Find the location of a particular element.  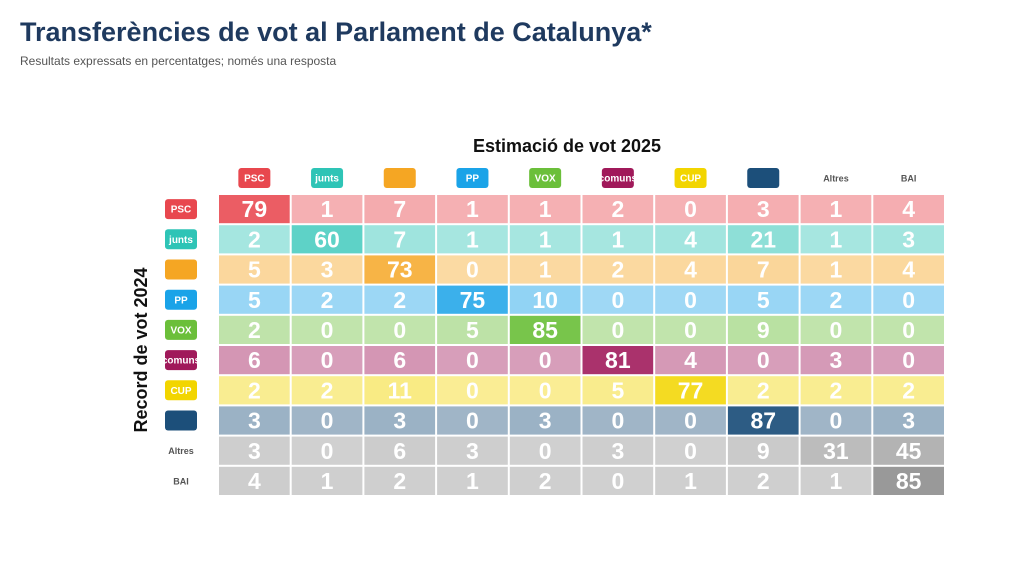

logo-text: PSC is located at coordinates (181, 210).